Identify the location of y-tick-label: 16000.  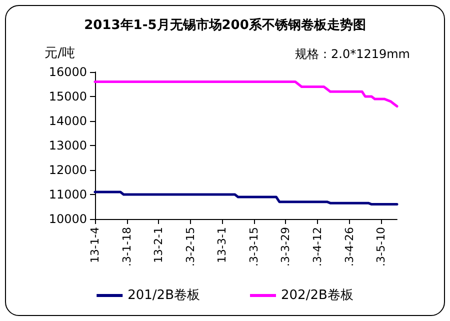
(67, 72).